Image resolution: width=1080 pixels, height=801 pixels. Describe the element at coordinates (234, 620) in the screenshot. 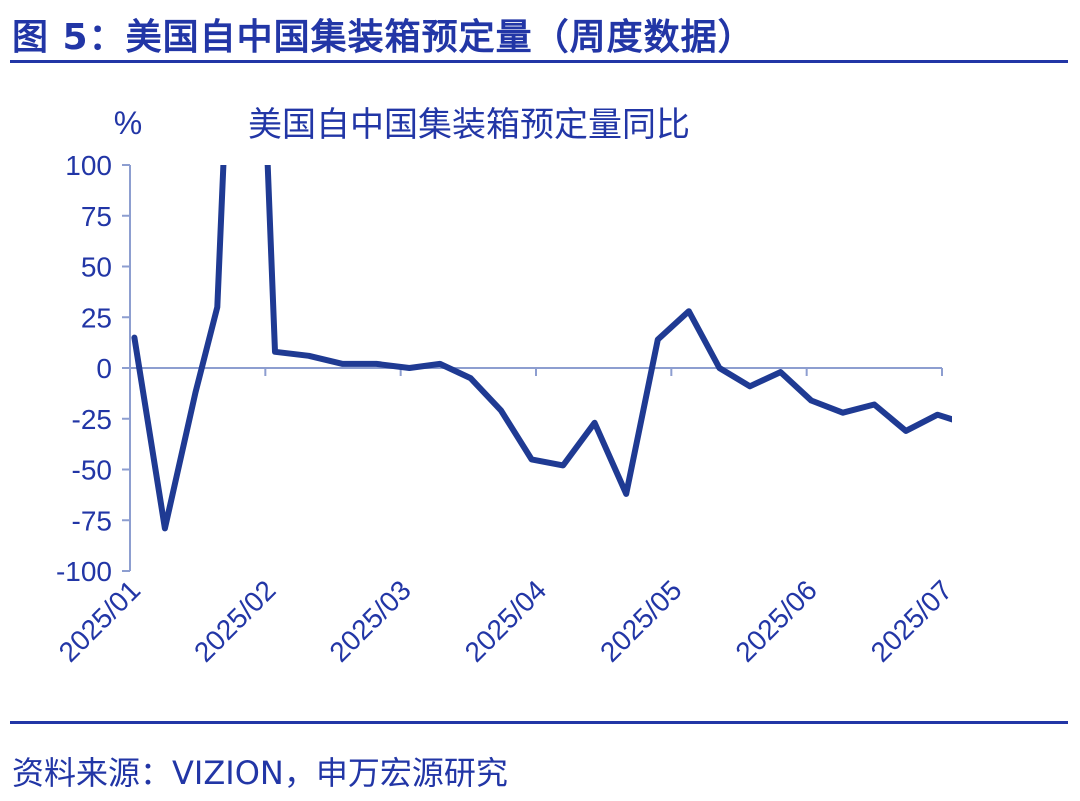

I see `x-tick-label: 2025/02` at that location.